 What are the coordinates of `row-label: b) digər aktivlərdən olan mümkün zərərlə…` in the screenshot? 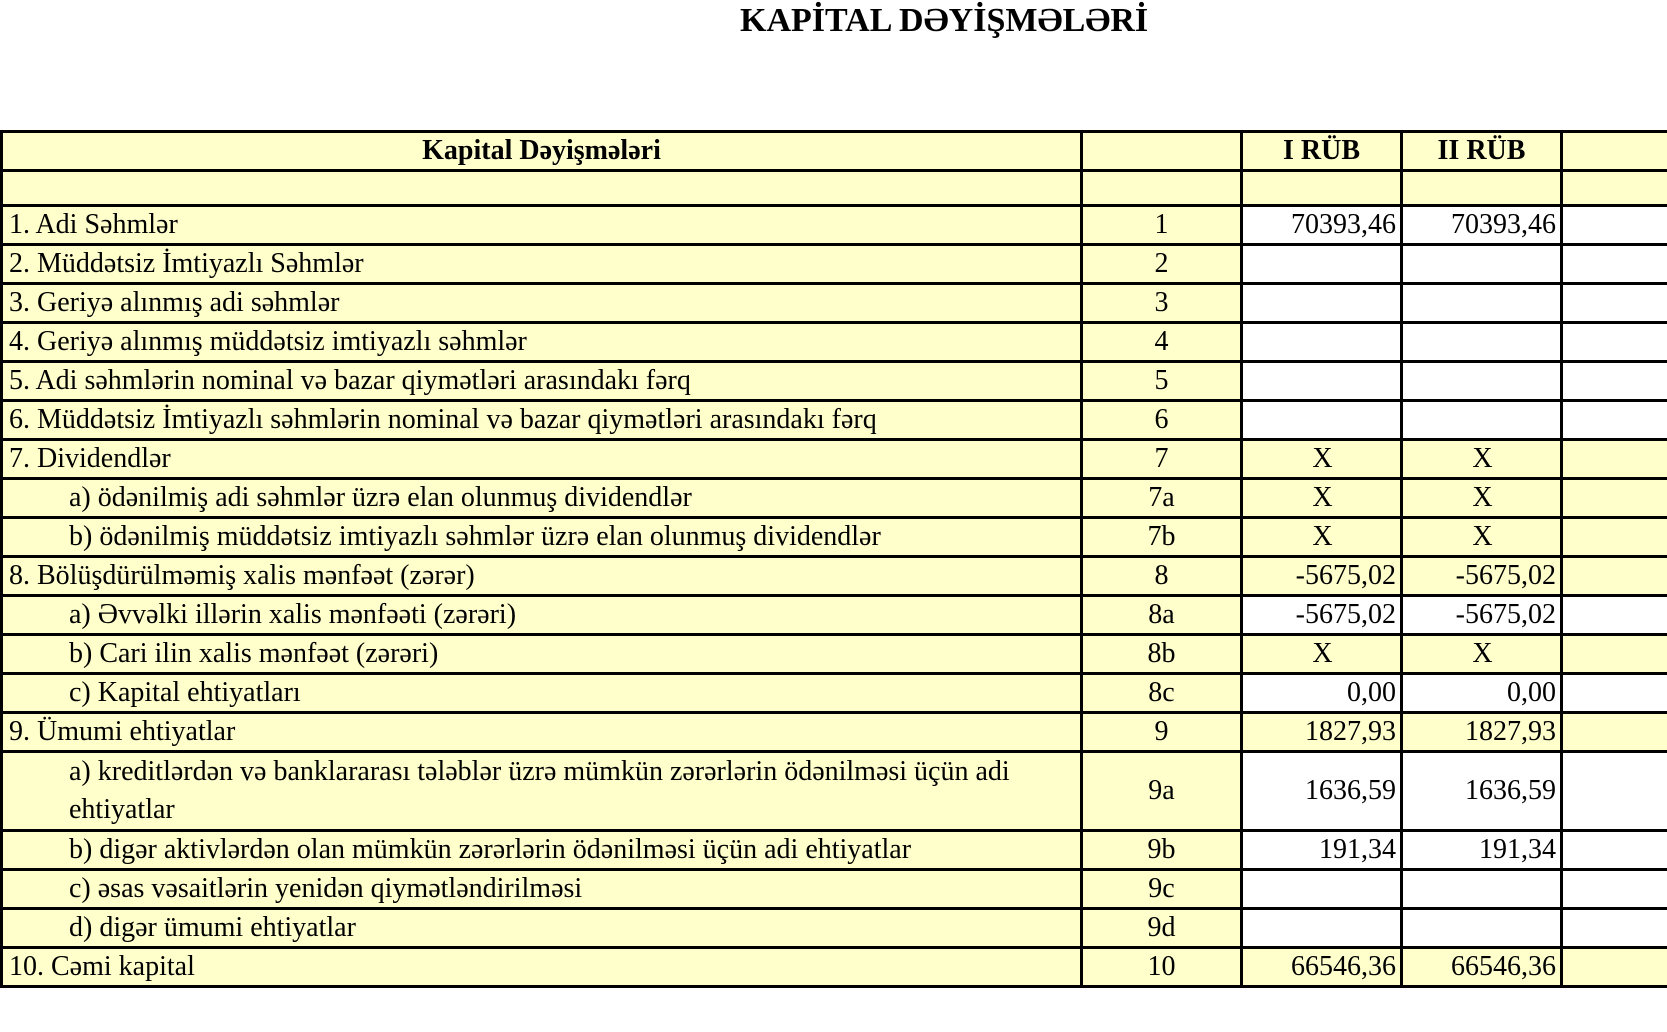 It's located at (541, 850).